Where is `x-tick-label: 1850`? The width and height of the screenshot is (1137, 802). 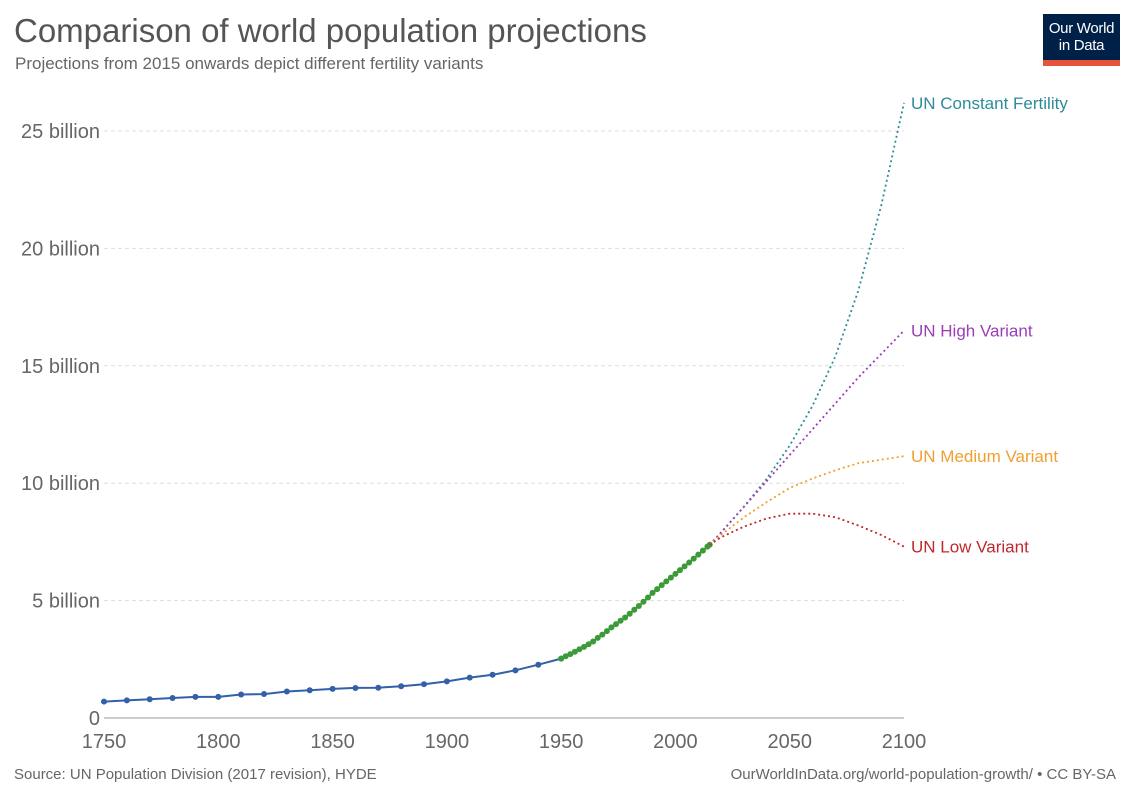
x-tick-label: 1850 is located at coordinates (332, 742).